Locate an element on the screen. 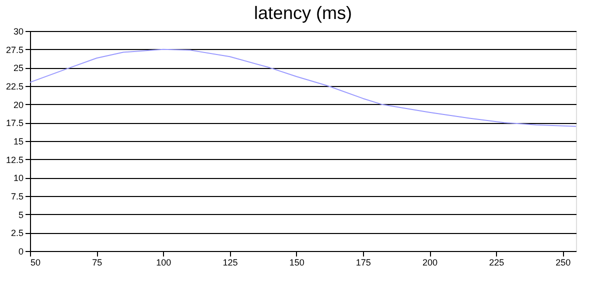  x-tick-label: 175 is located at coordinates (363, 263).